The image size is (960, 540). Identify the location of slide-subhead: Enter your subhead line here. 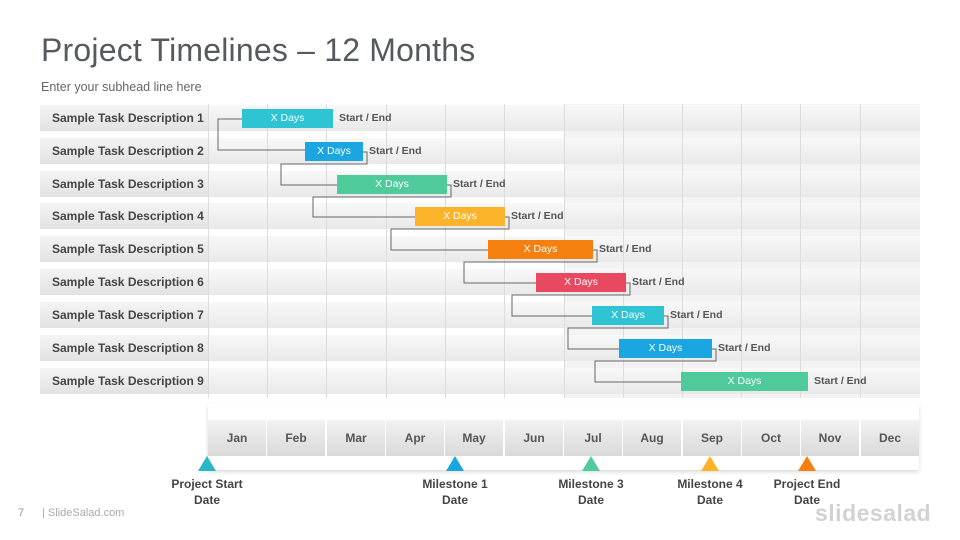
(121, 87).